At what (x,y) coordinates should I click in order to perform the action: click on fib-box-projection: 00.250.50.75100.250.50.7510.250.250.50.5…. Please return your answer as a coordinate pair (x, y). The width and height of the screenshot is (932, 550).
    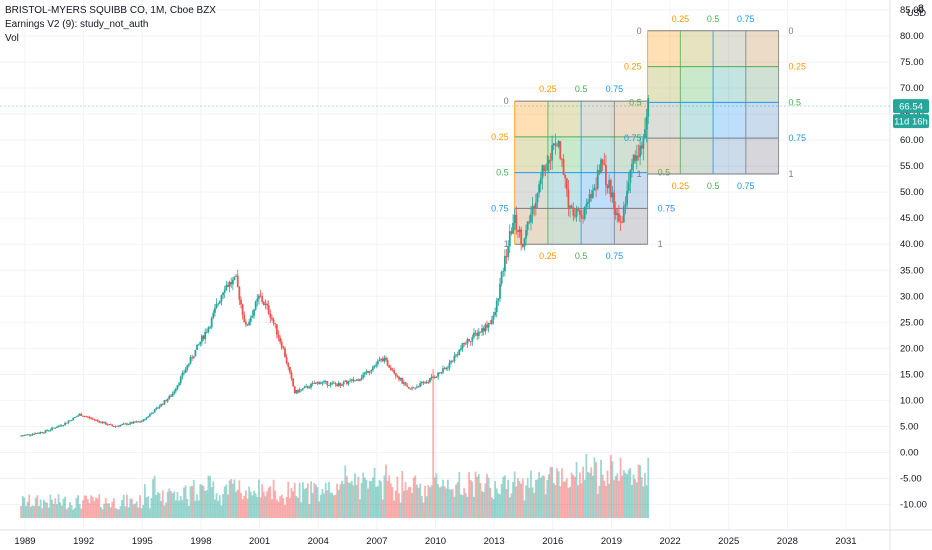
    Looking at the image, I should click on (715, 102).